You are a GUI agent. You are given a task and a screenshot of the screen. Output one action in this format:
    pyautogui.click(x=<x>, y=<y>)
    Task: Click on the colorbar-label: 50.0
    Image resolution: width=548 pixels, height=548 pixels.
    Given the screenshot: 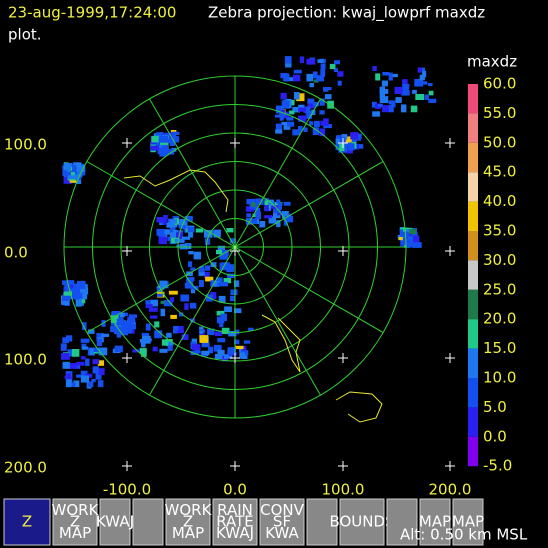 What is the action you would take?
    pyautogui.click(x=499, y=142)
    